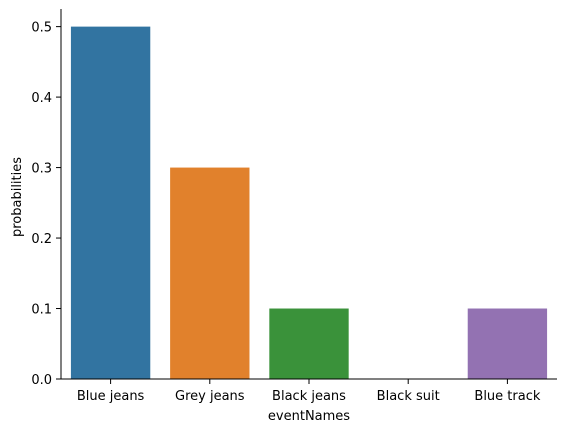 This screenshot has height=436, width=567. Describe the element at coordinates (41, 28) in the screenshot. I see `y-tick-label: 0.5` at that location.